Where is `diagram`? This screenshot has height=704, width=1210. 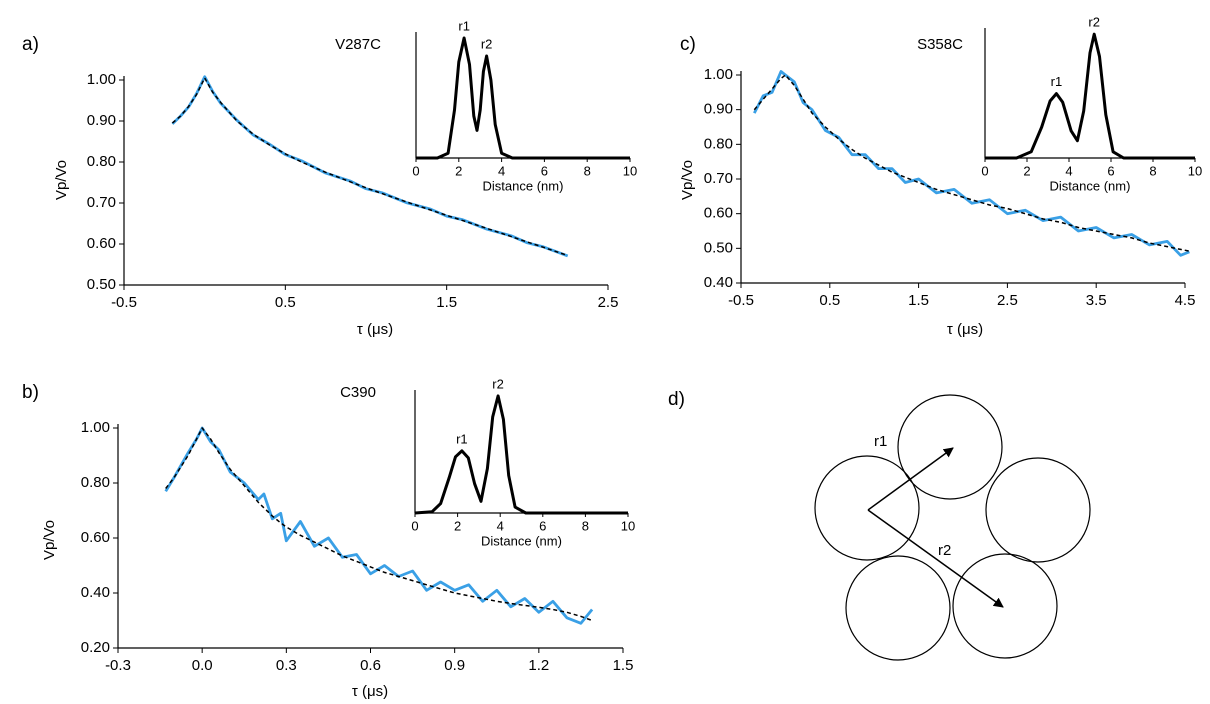
diagram is located at coordinates (952, 527).